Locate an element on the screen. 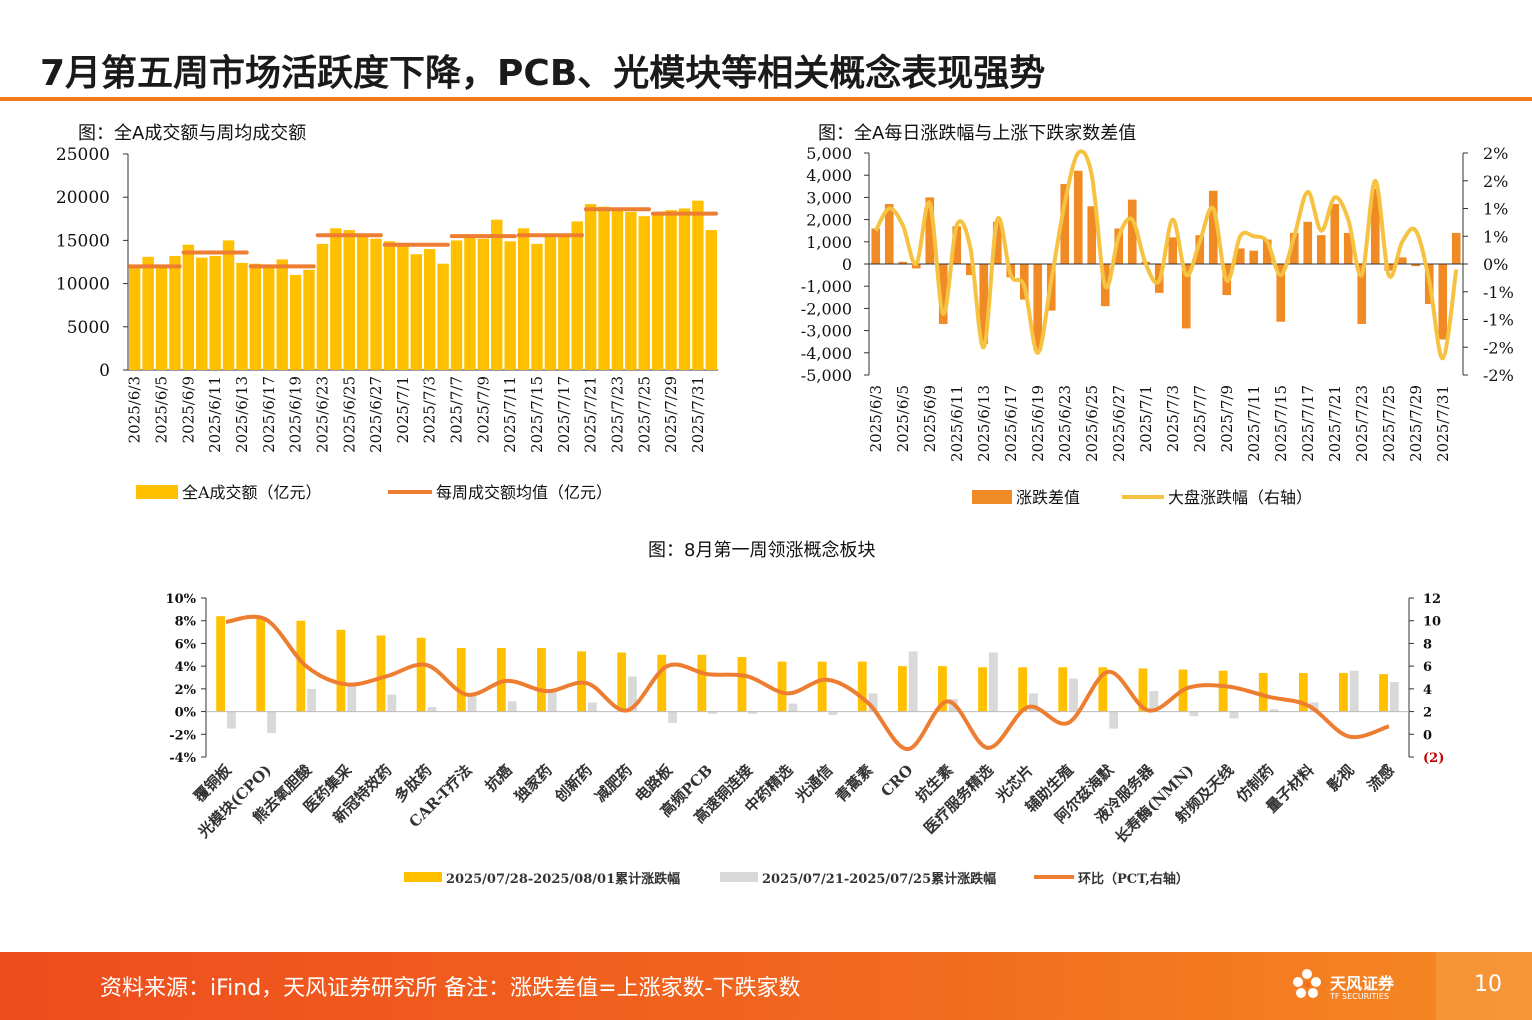 The image size is (1532, 1020). page-title: 7月第五周市场活跃度下降，PCB、光模块等相关概念表现强势 is located at coordinates (543, 73).